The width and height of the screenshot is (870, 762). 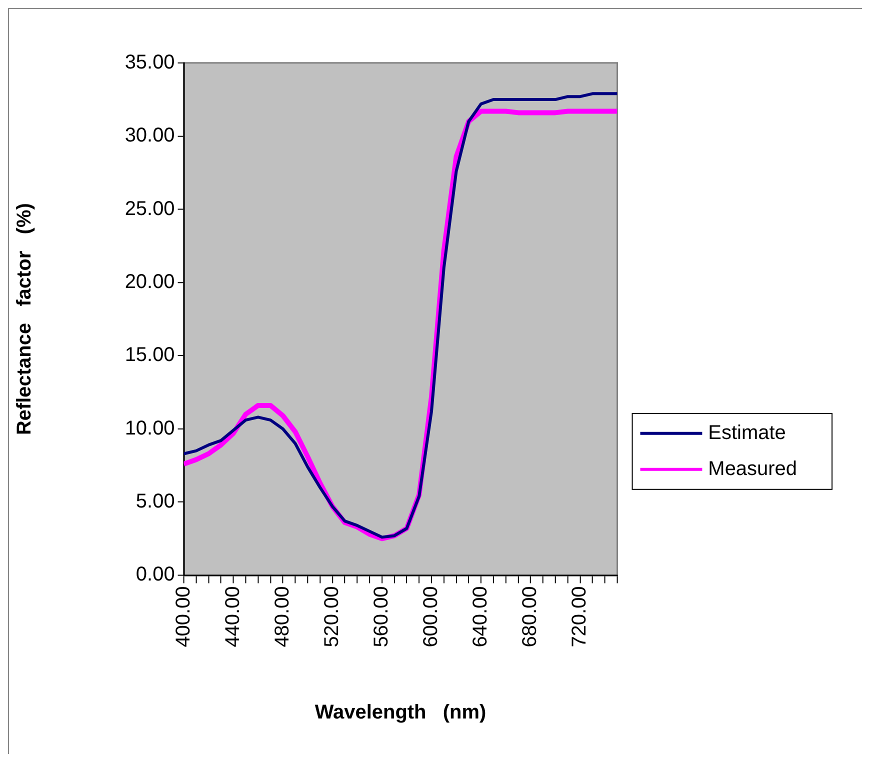 What do you see at coordinates (24, 319) in the screenshot?
I see `y-axis-title: Reflectance factor (%)` at bounding box center [24, 319].